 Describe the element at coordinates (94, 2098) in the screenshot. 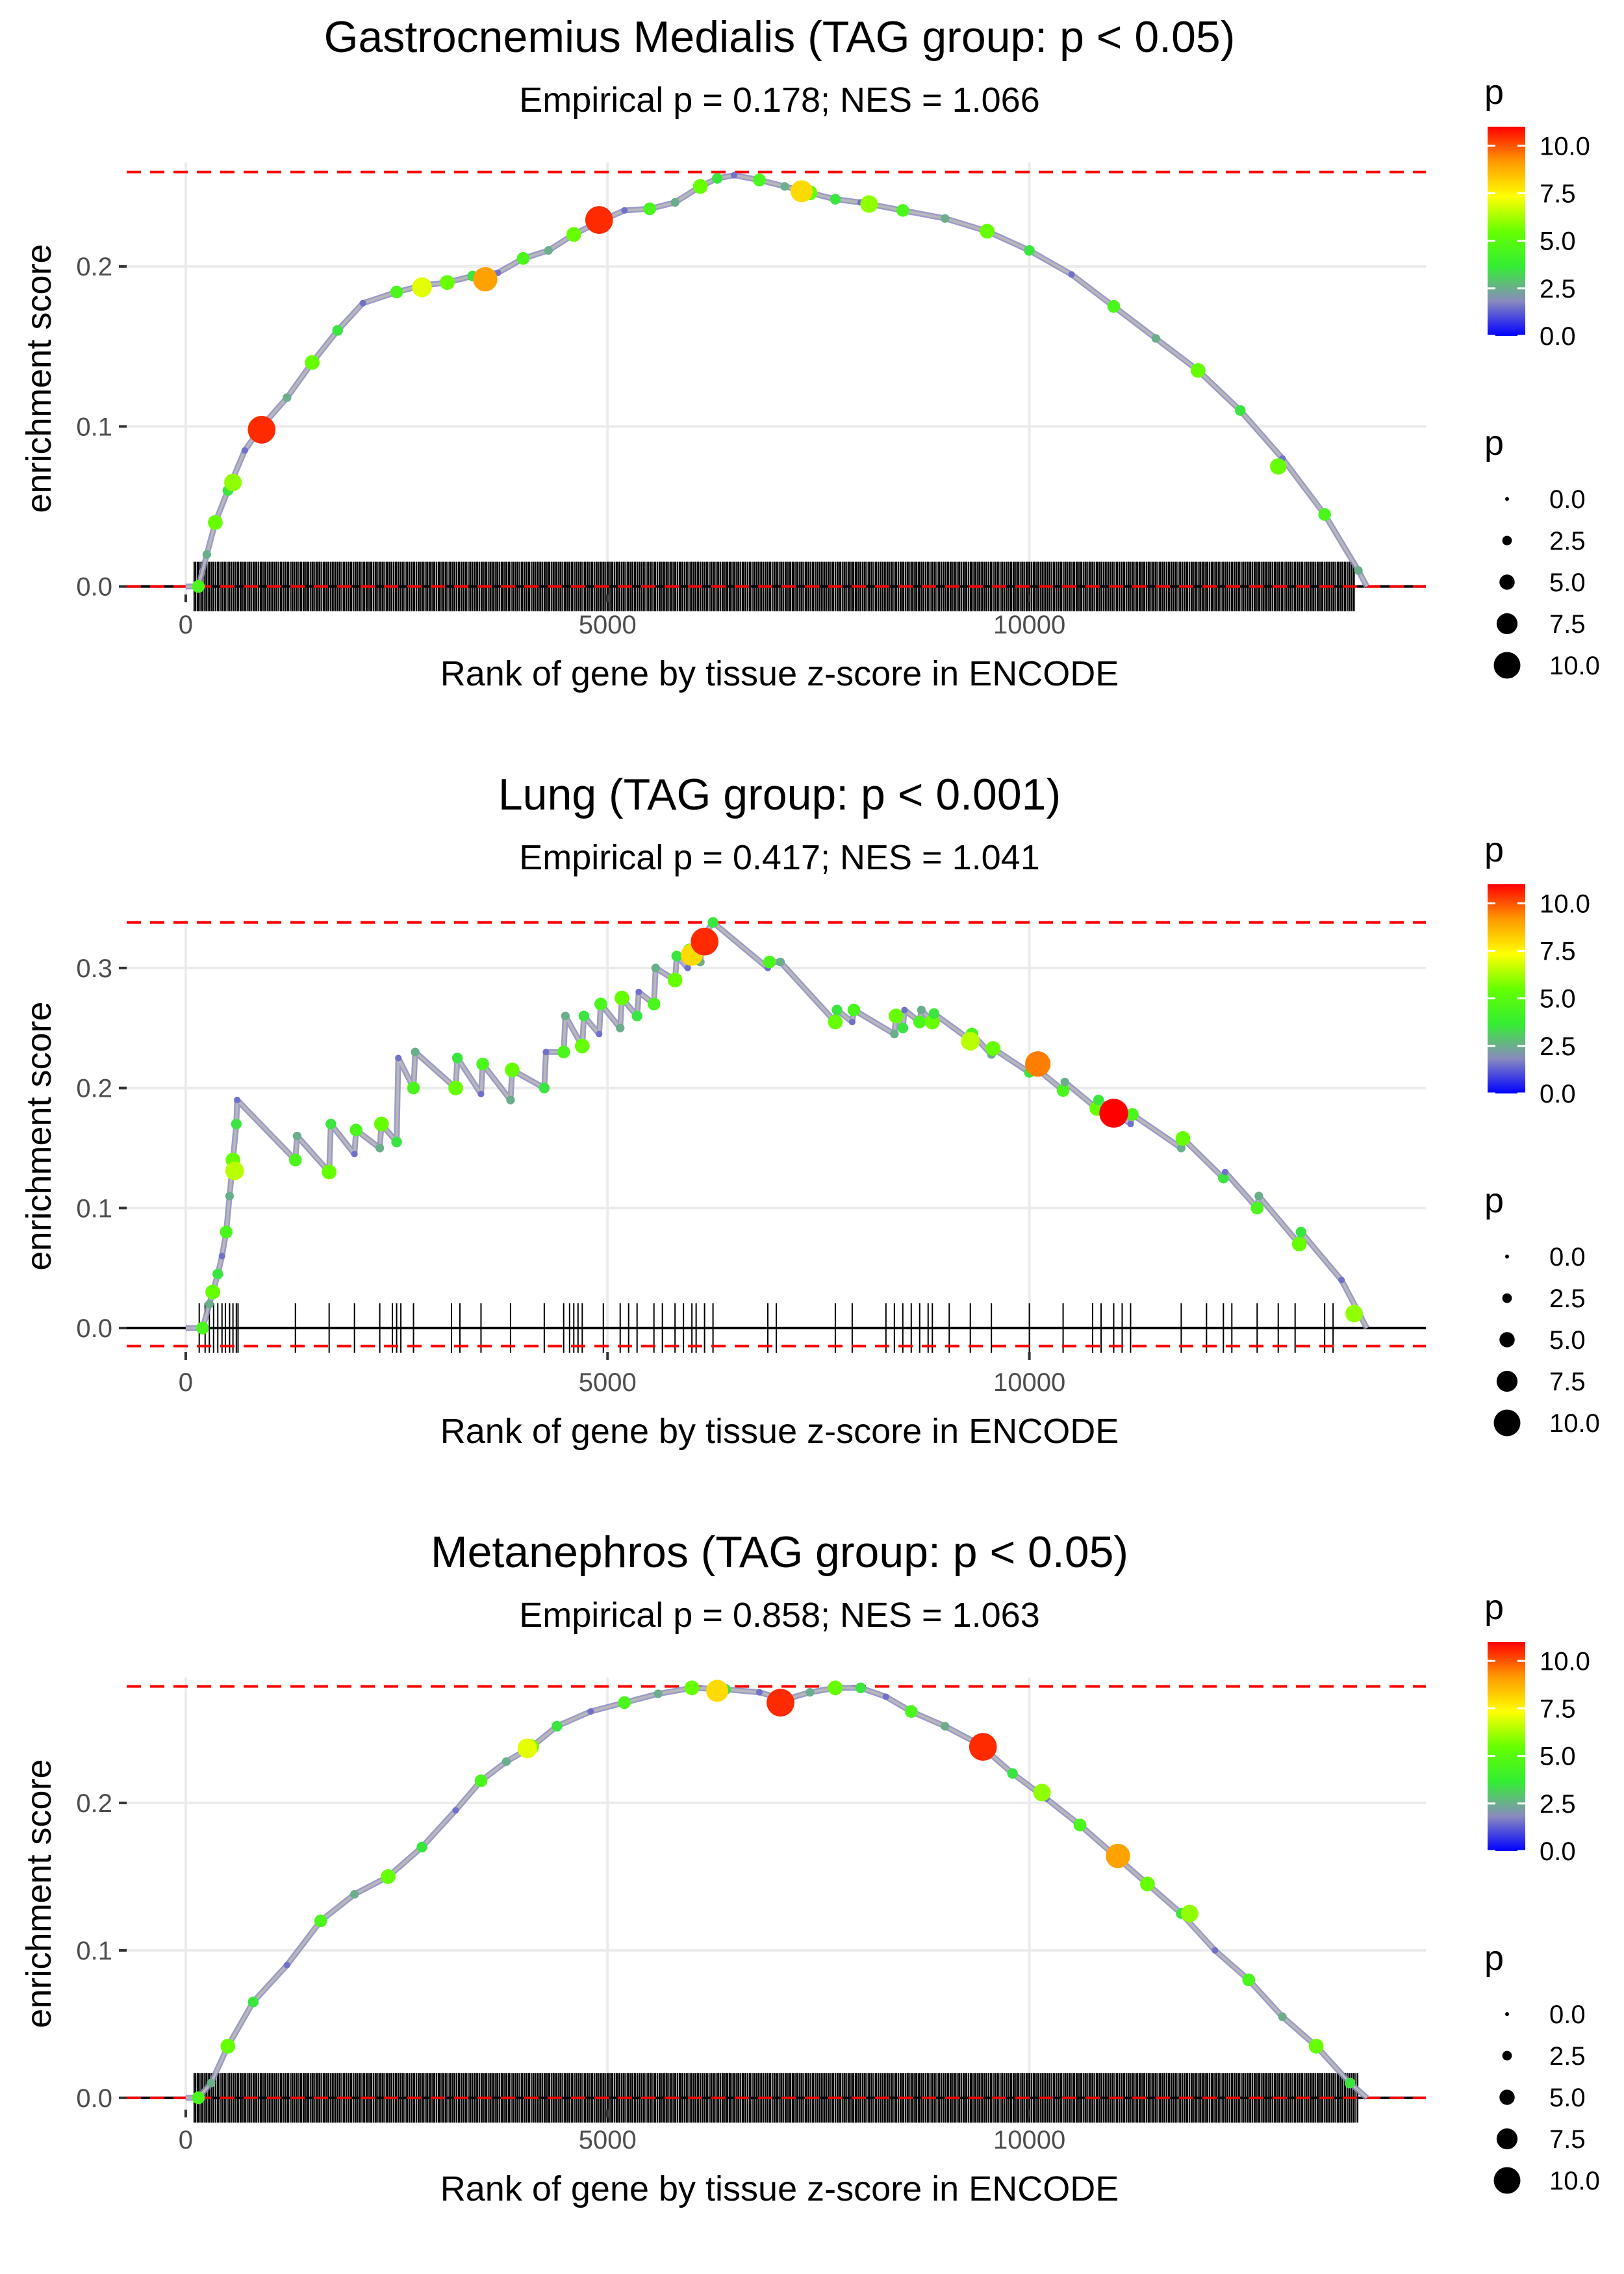

I see `y-tick-label: 0.0` at that location.